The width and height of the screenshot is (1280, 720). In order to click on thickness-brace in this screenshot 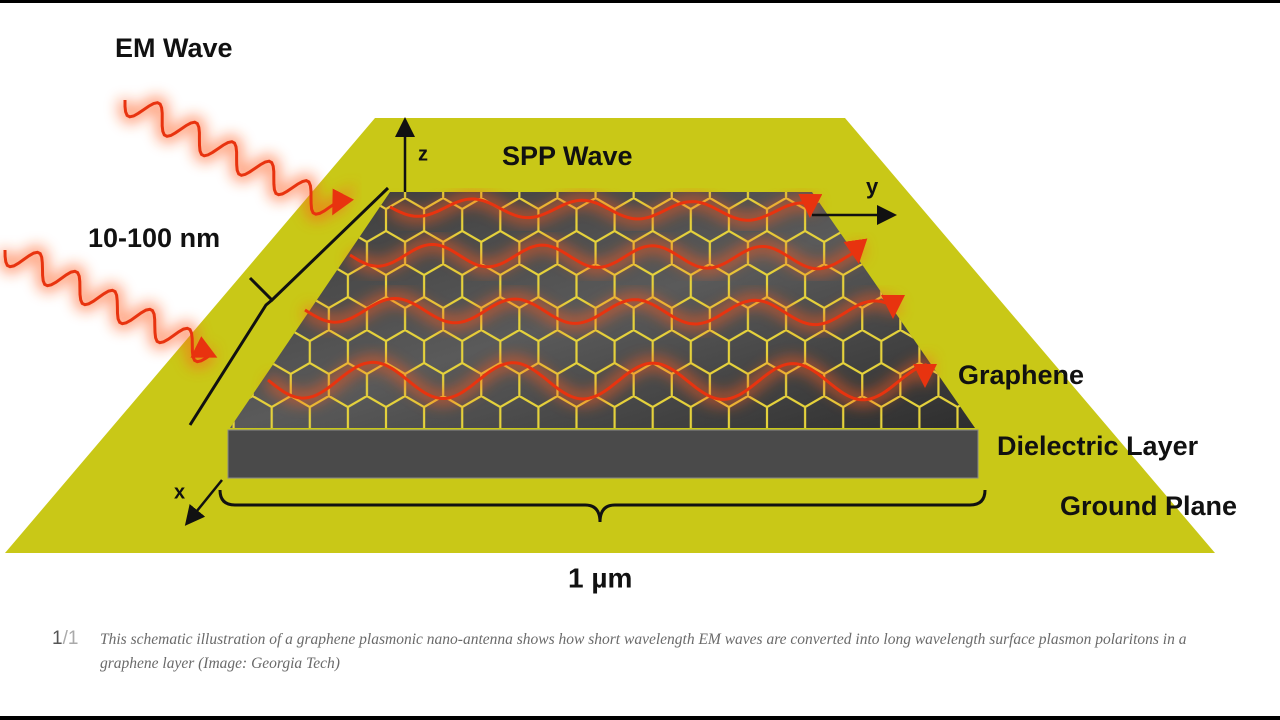, I will do `click(289, 306)`.